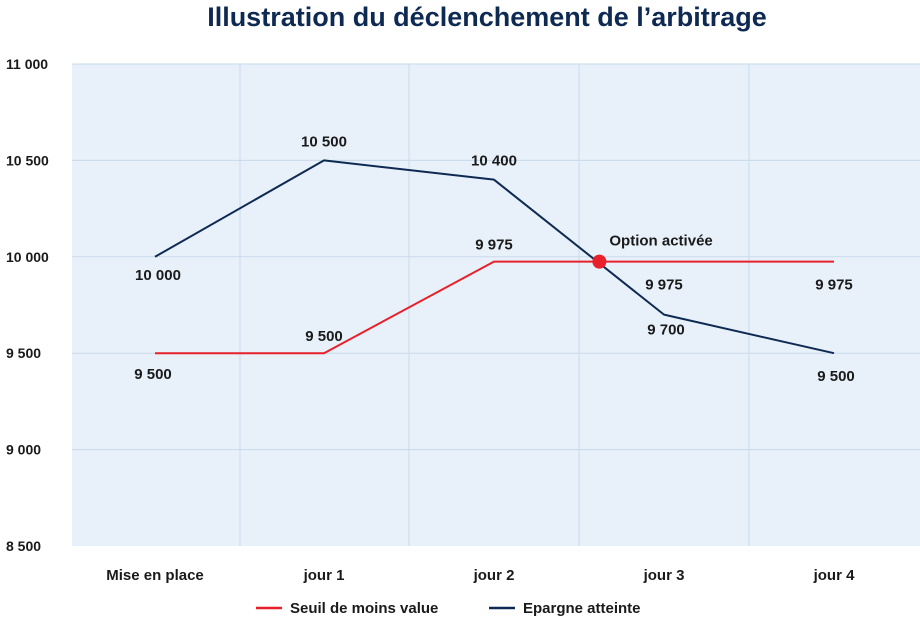 Image resolution: width=920 pixels, height=624 pixels. Describe the element at coordinates (27, 160) in the screenshot. I see `y-tick-label: 10 500` at that location.